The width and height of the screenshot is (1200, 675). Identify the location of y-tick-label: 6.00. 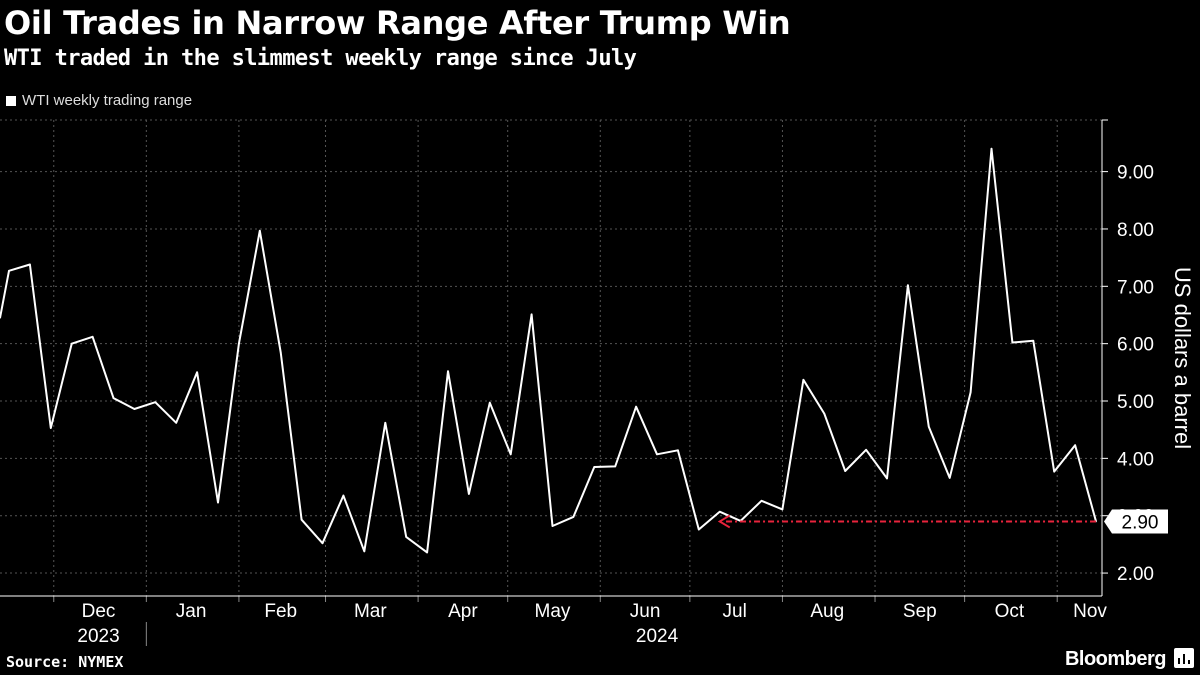
(1135, 345).